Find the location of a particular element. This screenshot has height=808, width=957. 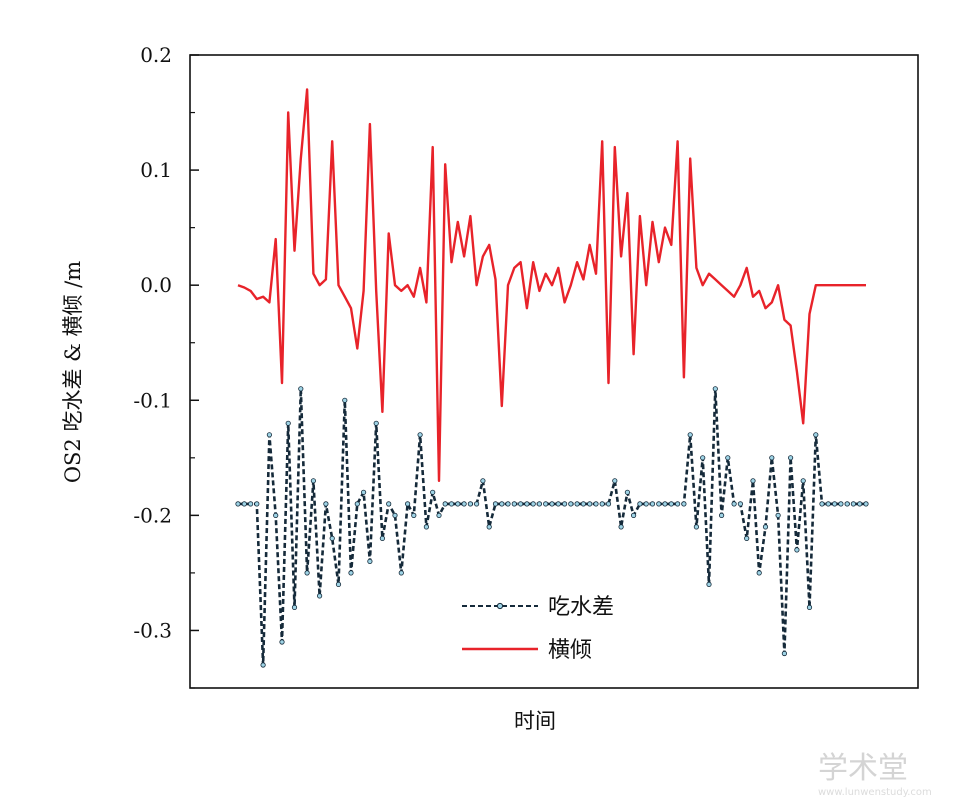

legend-label-trim: 吃水差 is located at coordinates (581, 607).